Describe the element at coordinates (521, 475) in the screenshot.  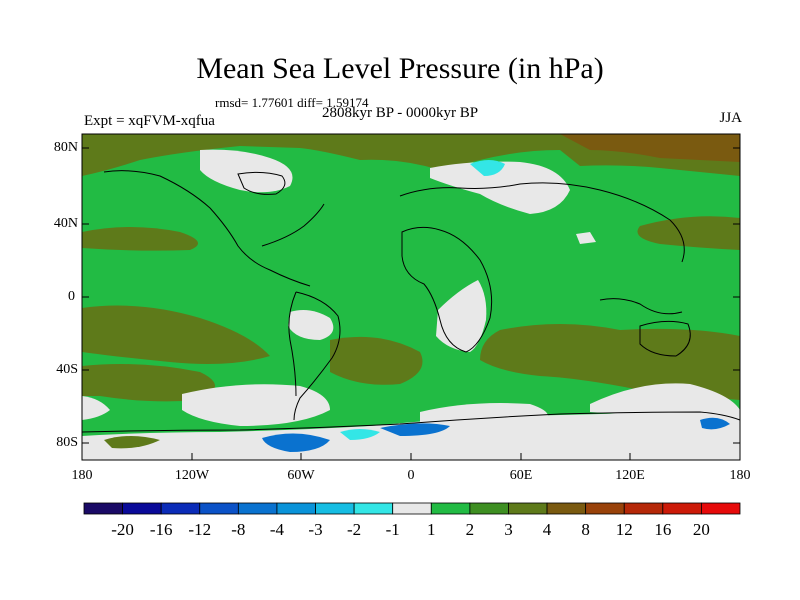
I see `lon-label-60e: 60E` at that location.